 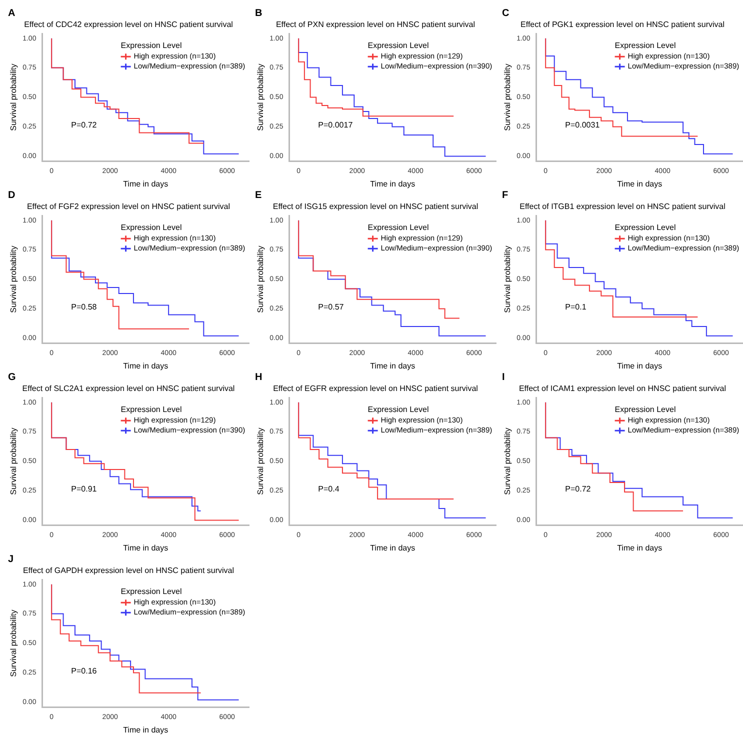 What do you see at coordinates (576, 307) in the screenshot?
I see `annotation: P=0.1` at bounding box center [576, 307].